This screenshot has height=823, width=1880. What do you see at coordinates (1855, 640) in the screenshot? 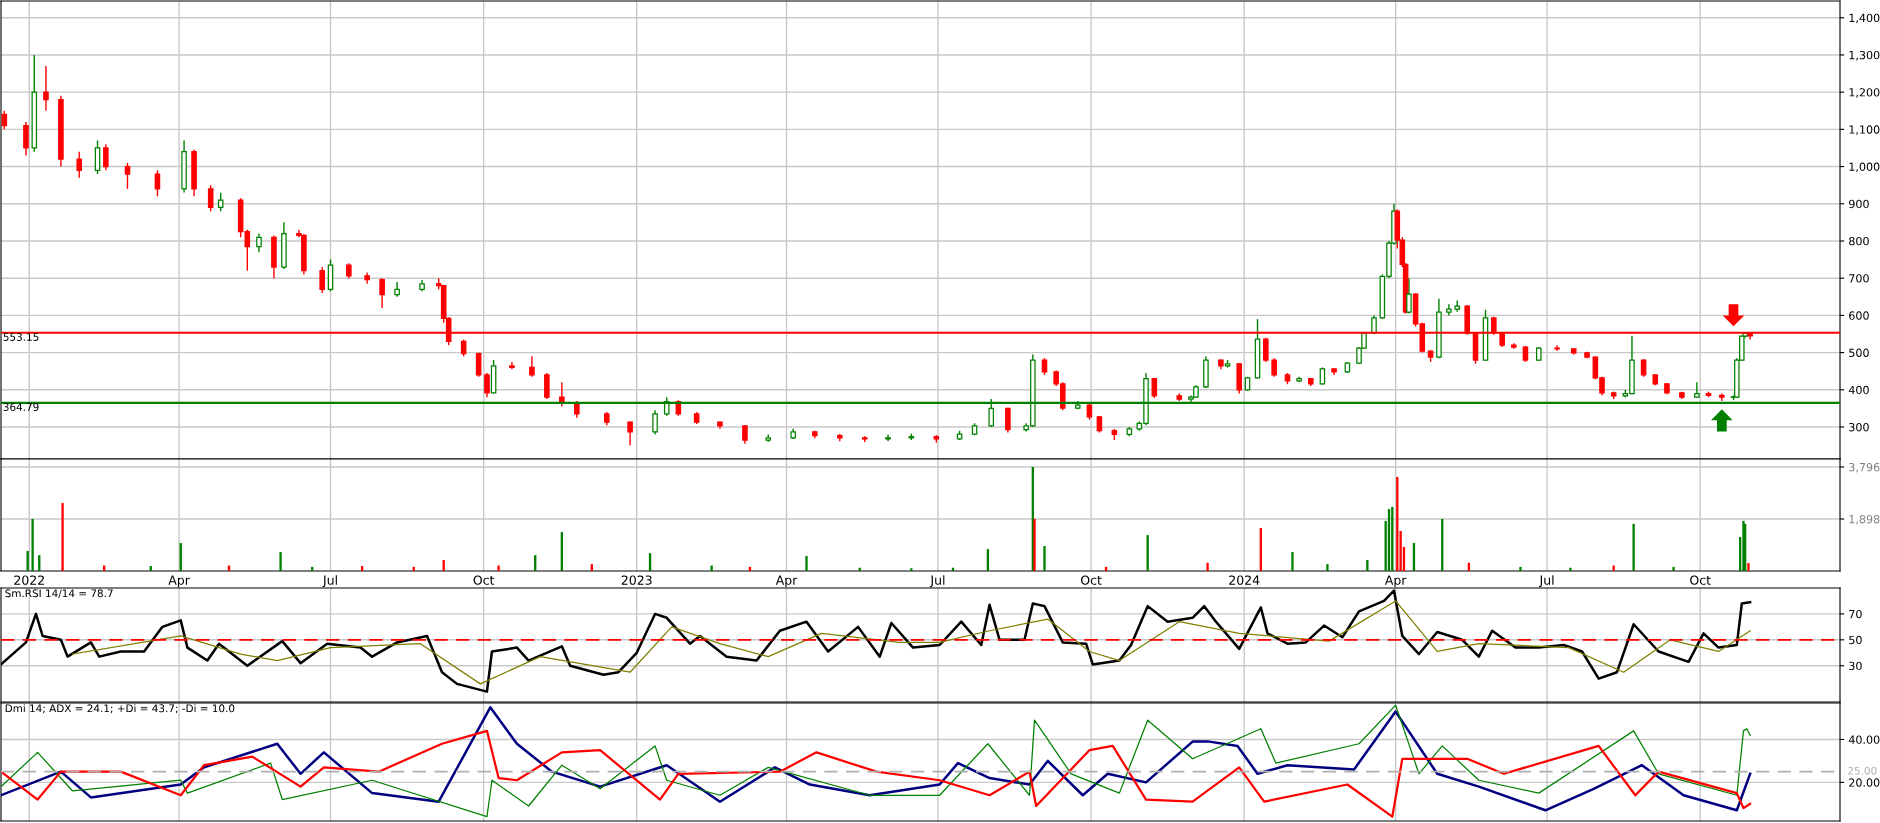
I see `y-tick-label: 50` at bounding box center [1855, 640].